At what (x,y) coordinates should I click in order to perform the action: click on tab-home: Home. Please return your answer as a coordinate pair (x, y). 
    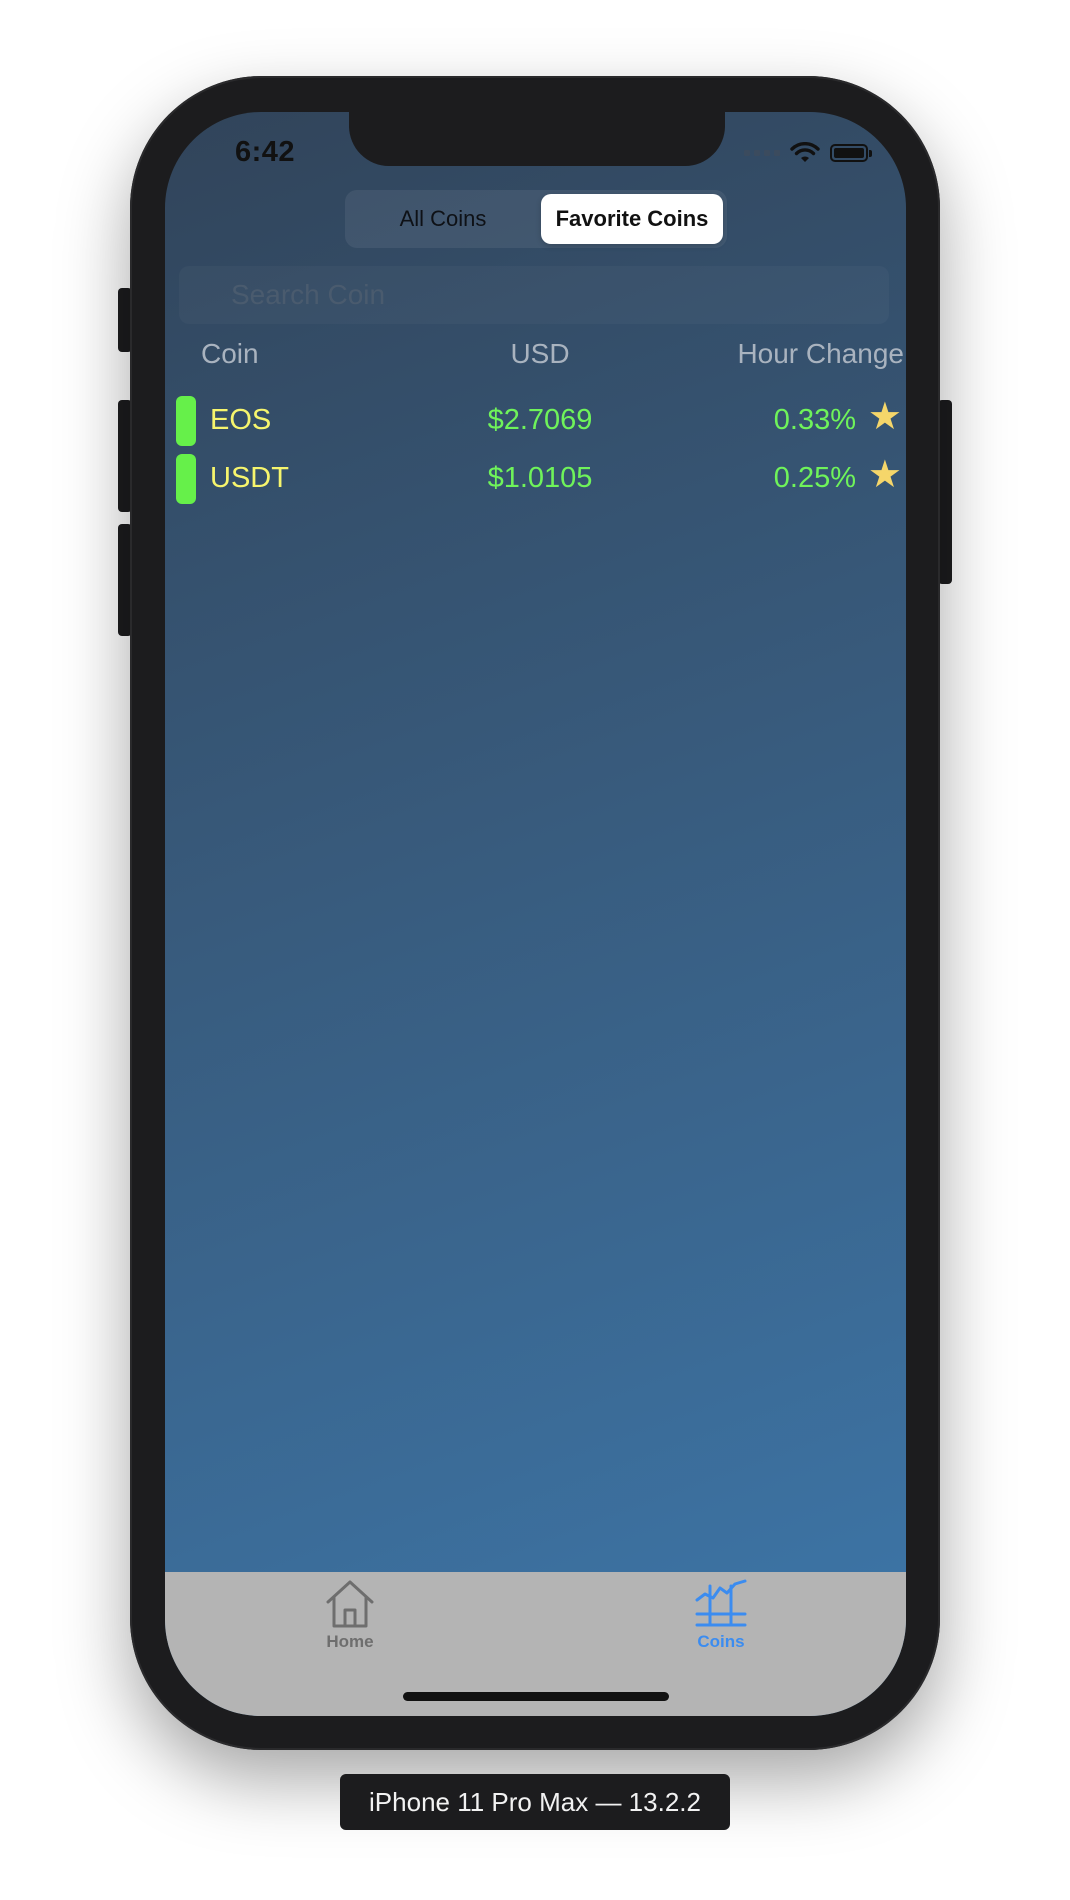
    Looking at the image, I should click on (350, 1618).